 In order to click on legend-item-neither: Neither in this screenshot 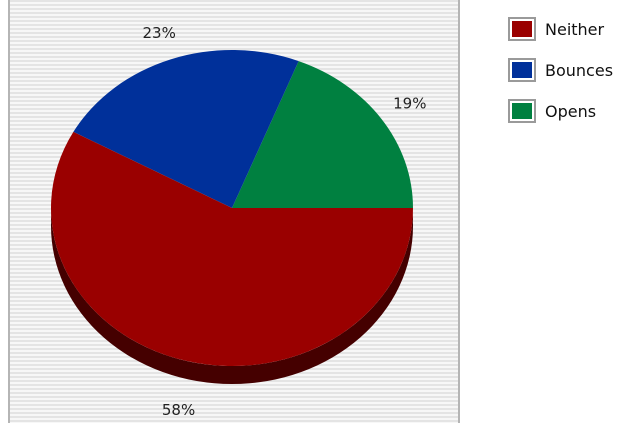, I will do `click(571, 29)`.